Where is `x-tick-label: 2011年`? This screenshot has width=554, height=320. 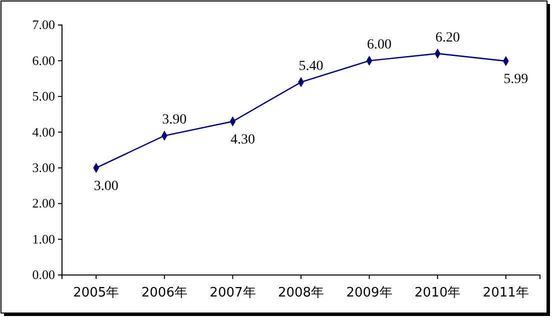
x-tick-label: 2011年 is located at coordinates (505, 292).